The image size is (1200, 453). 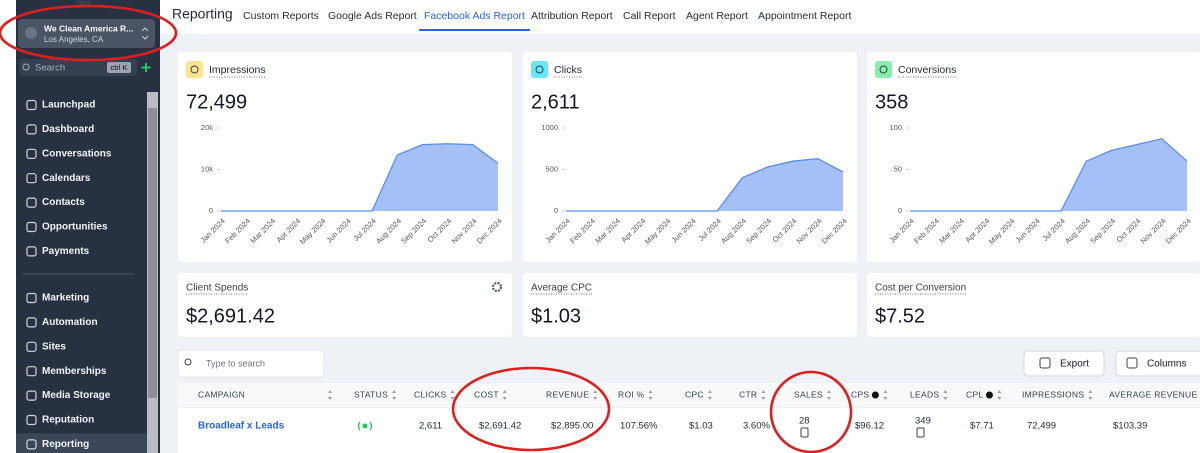 What do you see at coordinates (982, 426) in the screenshot?
I see `table-cell: $7.71` at bounding box center [982, 426].